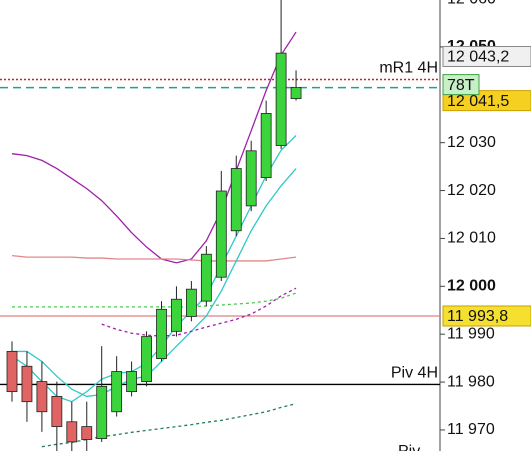 The width and height of the screenshot is (531, 451). I want to click on countdown-box, so click(461, 85).